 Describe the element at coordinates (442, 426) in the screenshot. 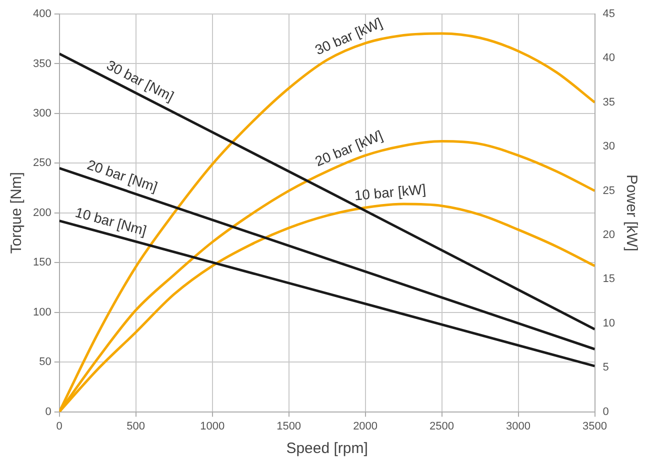

I see `x-tick-label: 2500` at that location.